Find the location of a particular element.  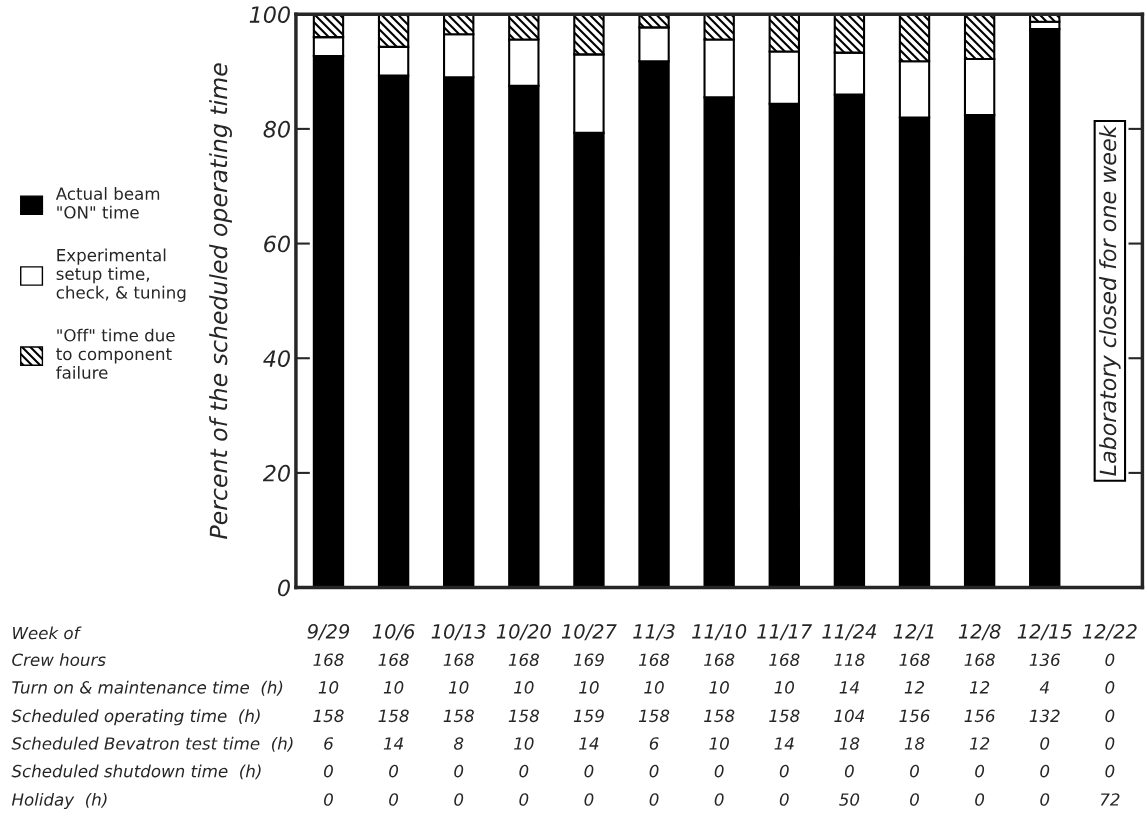

text: Crew hours is located at coordinates (59, 660).